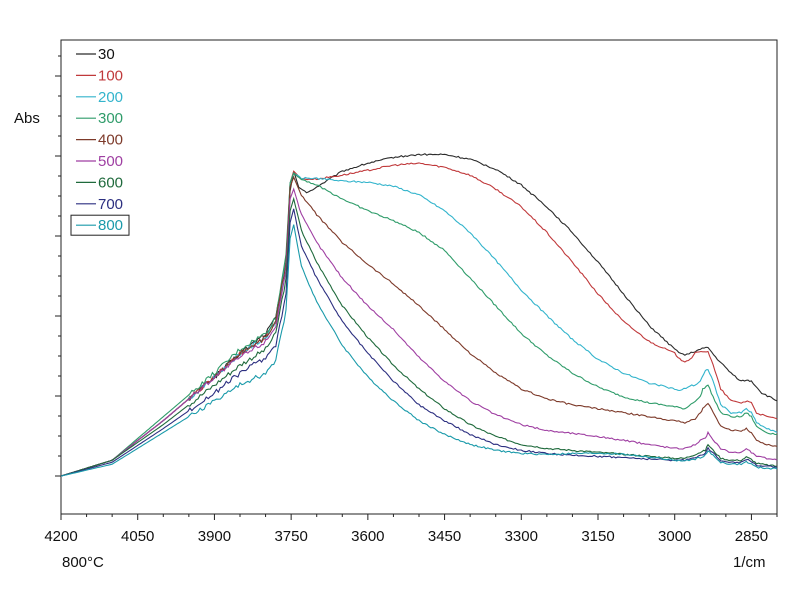 The image size is (800, 600). Describe the element at coordinates (110, 225) in the screenshot. I see `legend-label-800: 800` at that location.